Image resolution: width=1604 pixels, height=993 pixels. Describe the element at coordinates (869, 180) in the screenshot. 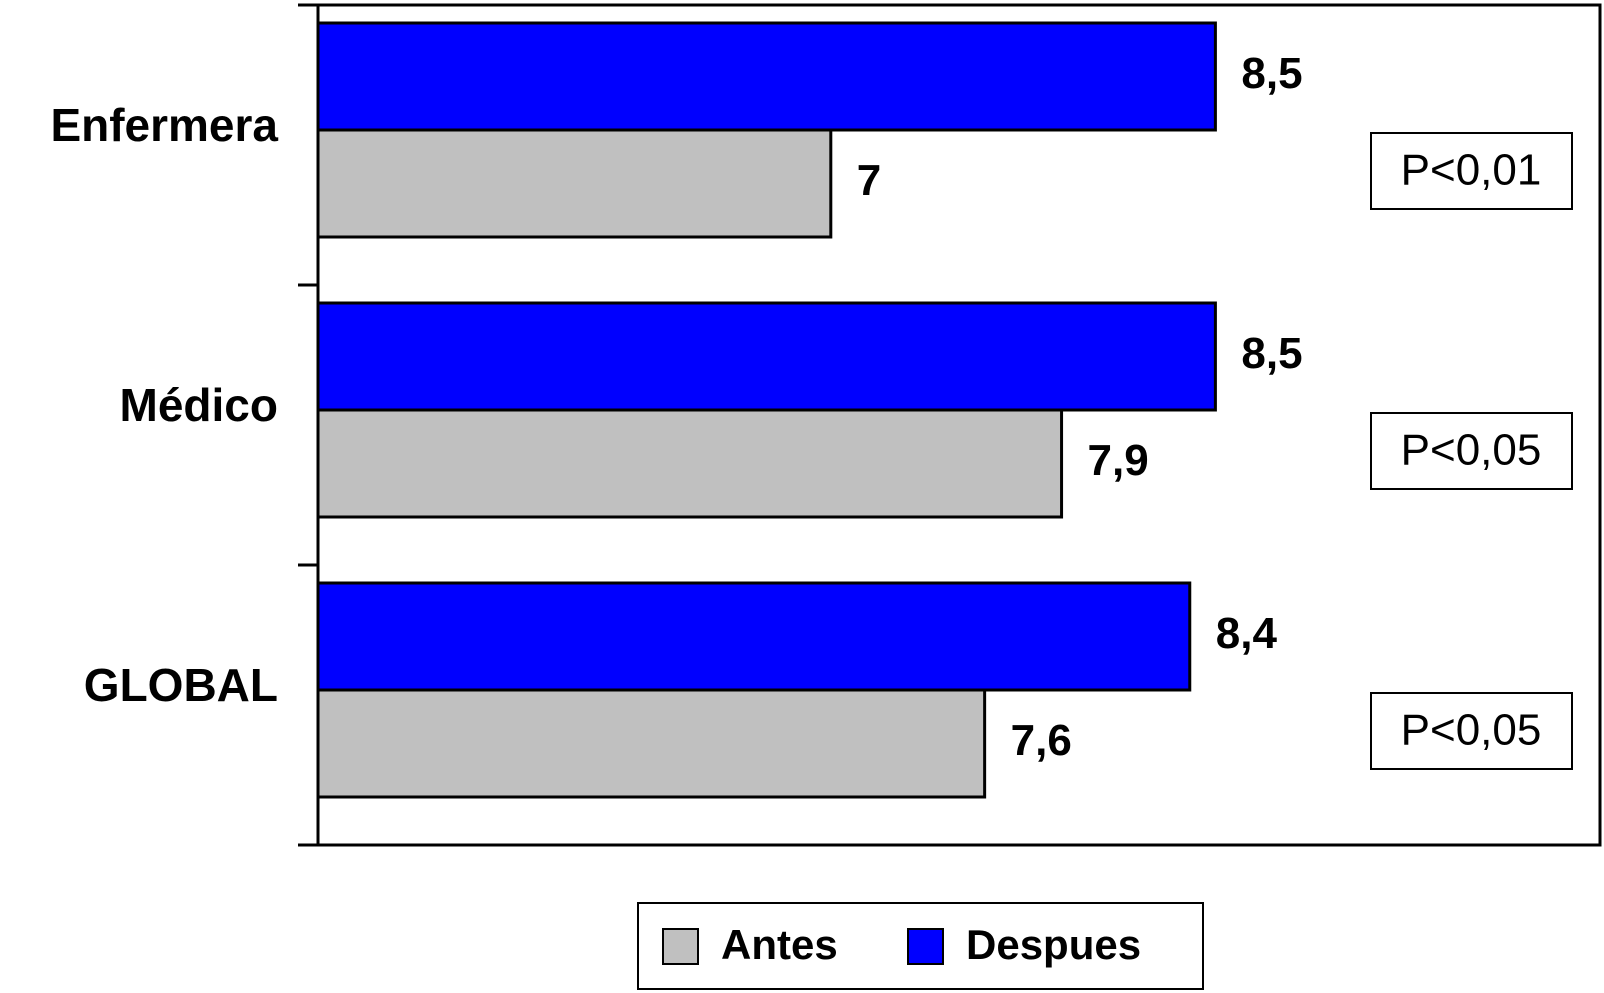

I see `data-label: 7` at that location.